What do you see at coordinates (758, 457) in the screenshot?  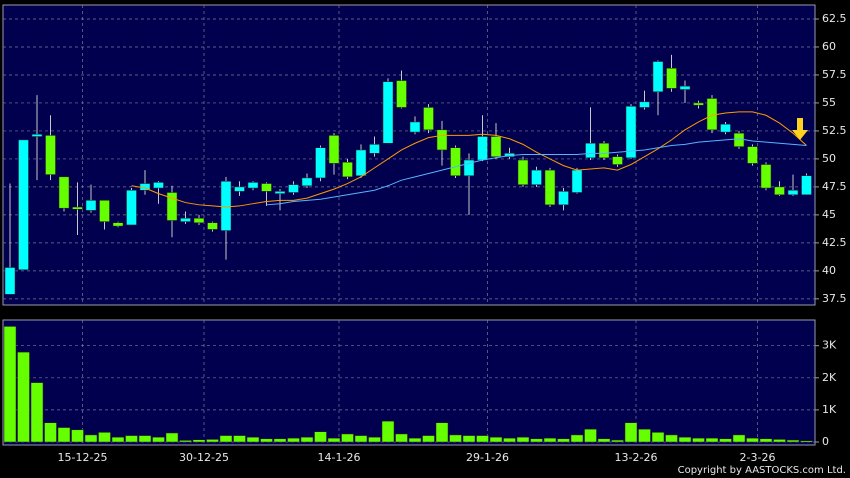 I see `x-tick-label: 2-3-26` at bounding box center [758, 457].